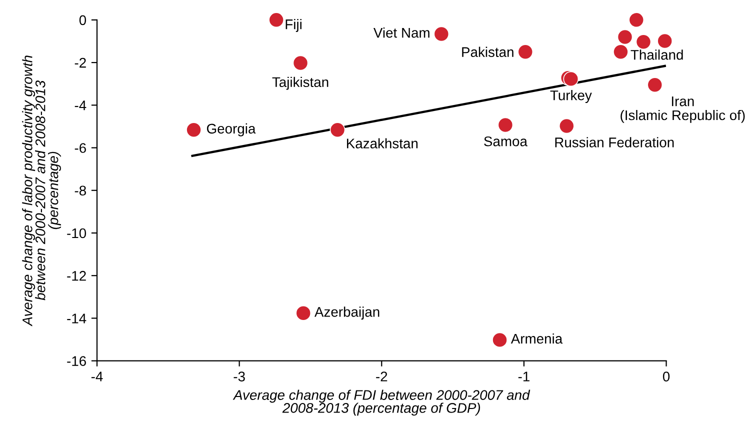  Describe the element at coordinates (300, 83) in the screenshot. I see `annotation: Tajikistan` at that location.